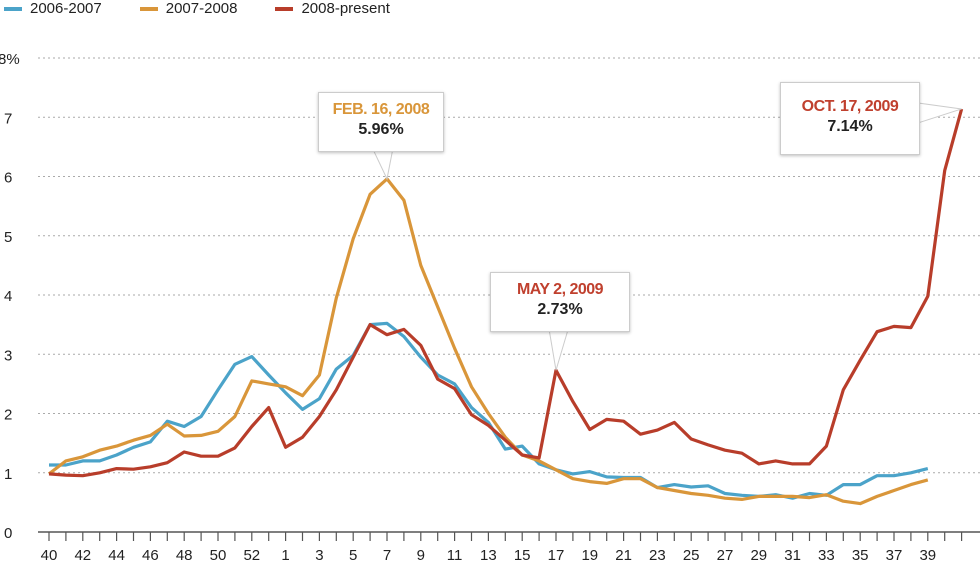 Image resolution: width=980 pixels, height=565 pixels. I want to click on x-tick-label: 40, so click(49, 555).